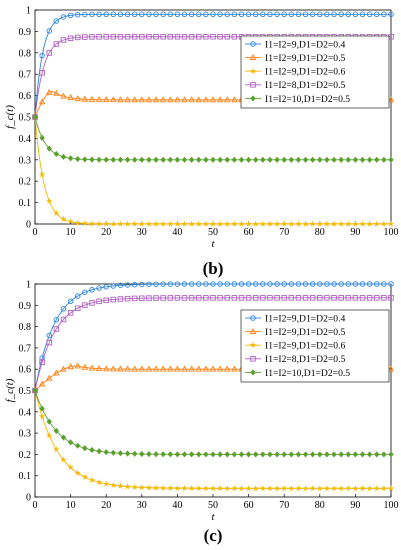  Describe the element at coordinates (25, 412) in the screenshot. I see `y-tick-label: 0.4` at that location.